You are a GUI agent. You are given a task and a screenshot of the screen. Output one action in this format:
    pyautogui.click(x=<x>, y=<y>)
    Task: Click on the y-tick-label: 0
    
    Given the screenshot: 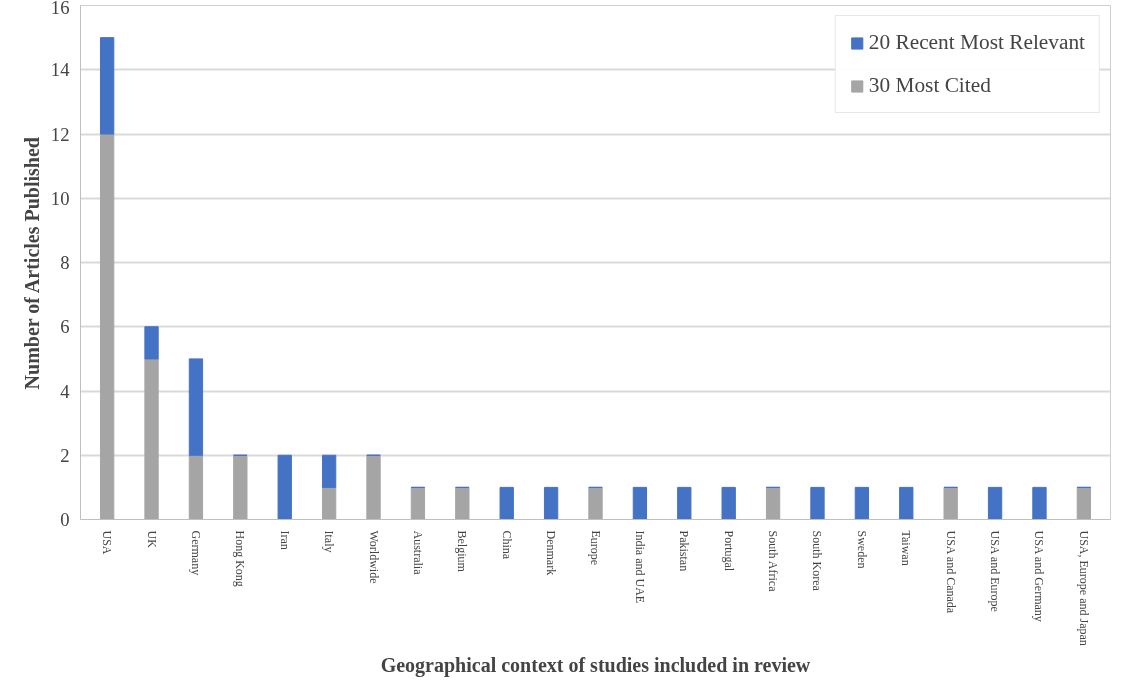 What is the action you would take?
    pyautogui.click(x=65, y=519)
    